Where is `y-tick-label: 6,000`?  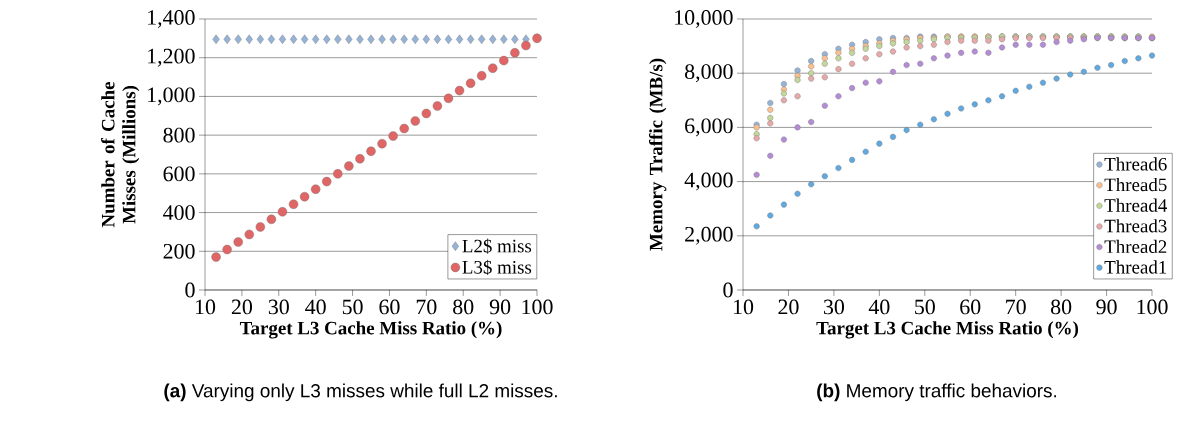 y-tick-label: 6,000 is located at coordinates (709, 127).